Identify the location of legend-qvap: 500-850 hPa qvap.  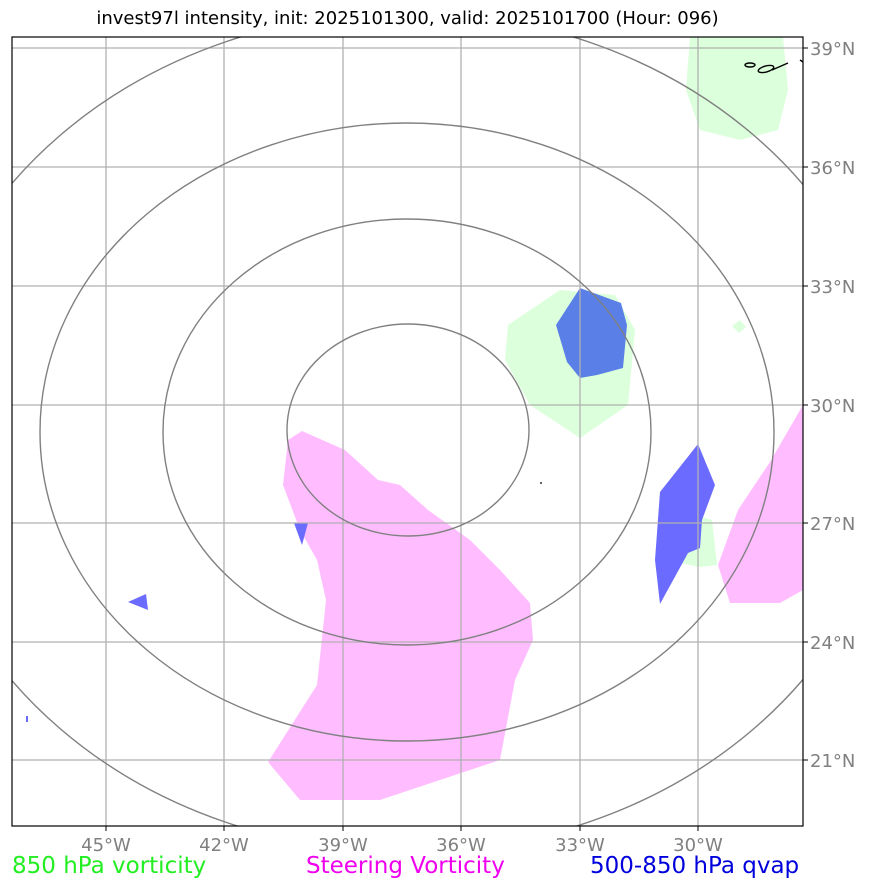
(695, 866).